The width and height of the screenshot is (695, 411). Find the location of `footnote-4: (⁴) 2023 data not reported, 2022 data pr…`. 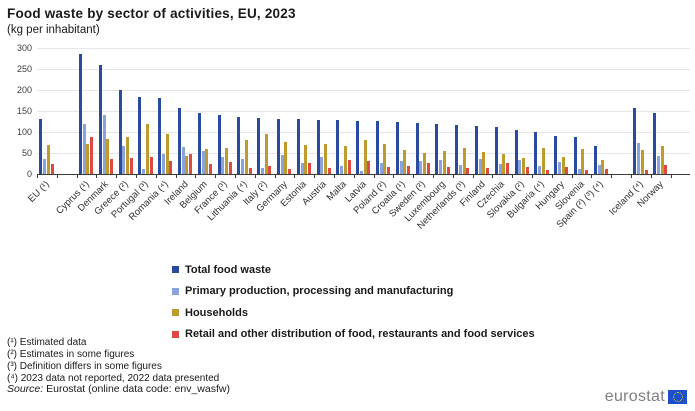

footnote-4: (⁴) 2023 data not reported, 2022 data pr… is located at coordinates (113, 378).